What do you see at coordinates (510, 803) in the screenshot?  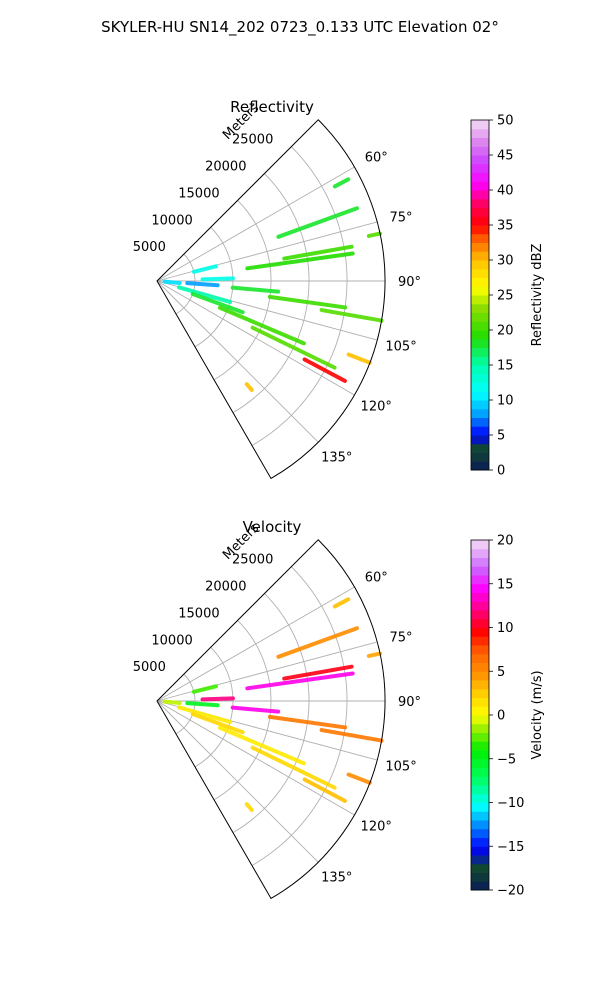 I see `colorbar-tick-label: −10` at bounding box center [510, 803].